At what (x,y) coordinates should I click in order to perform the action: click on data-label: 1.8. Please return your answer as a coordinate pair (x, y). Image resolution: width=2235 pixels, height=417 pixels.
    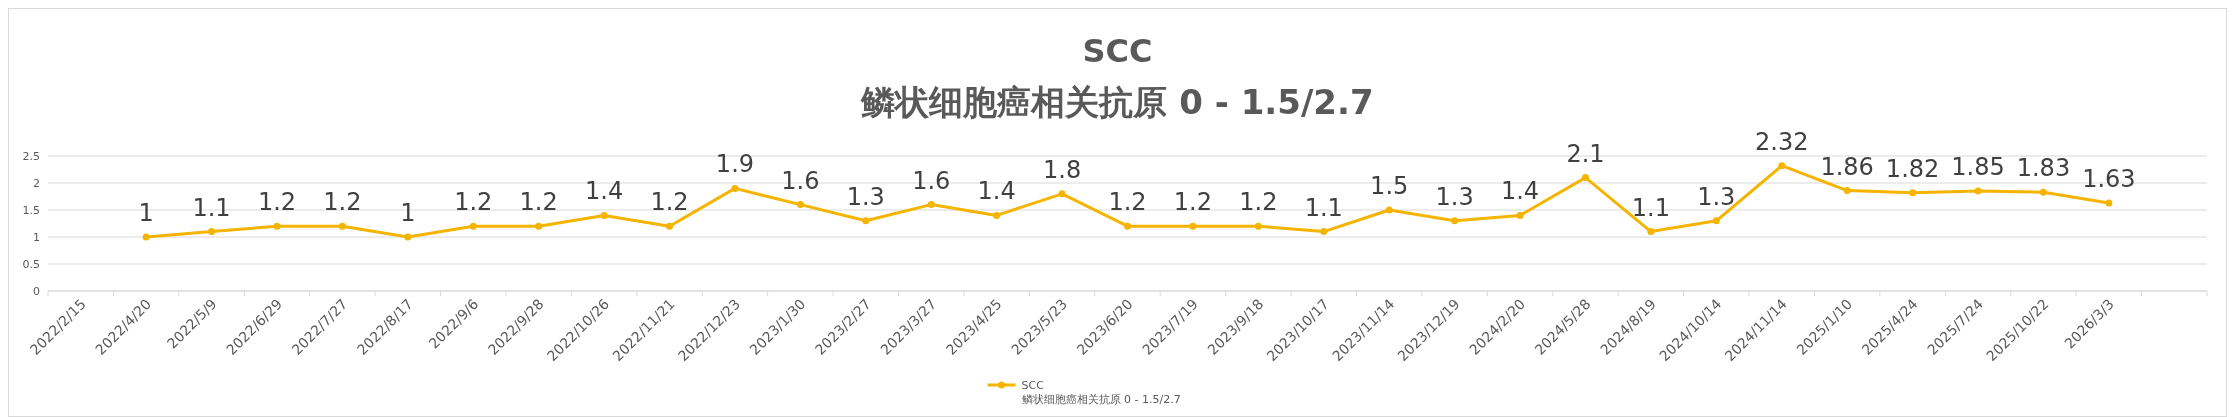
    Looking at the image, I should click on (1062, 169).